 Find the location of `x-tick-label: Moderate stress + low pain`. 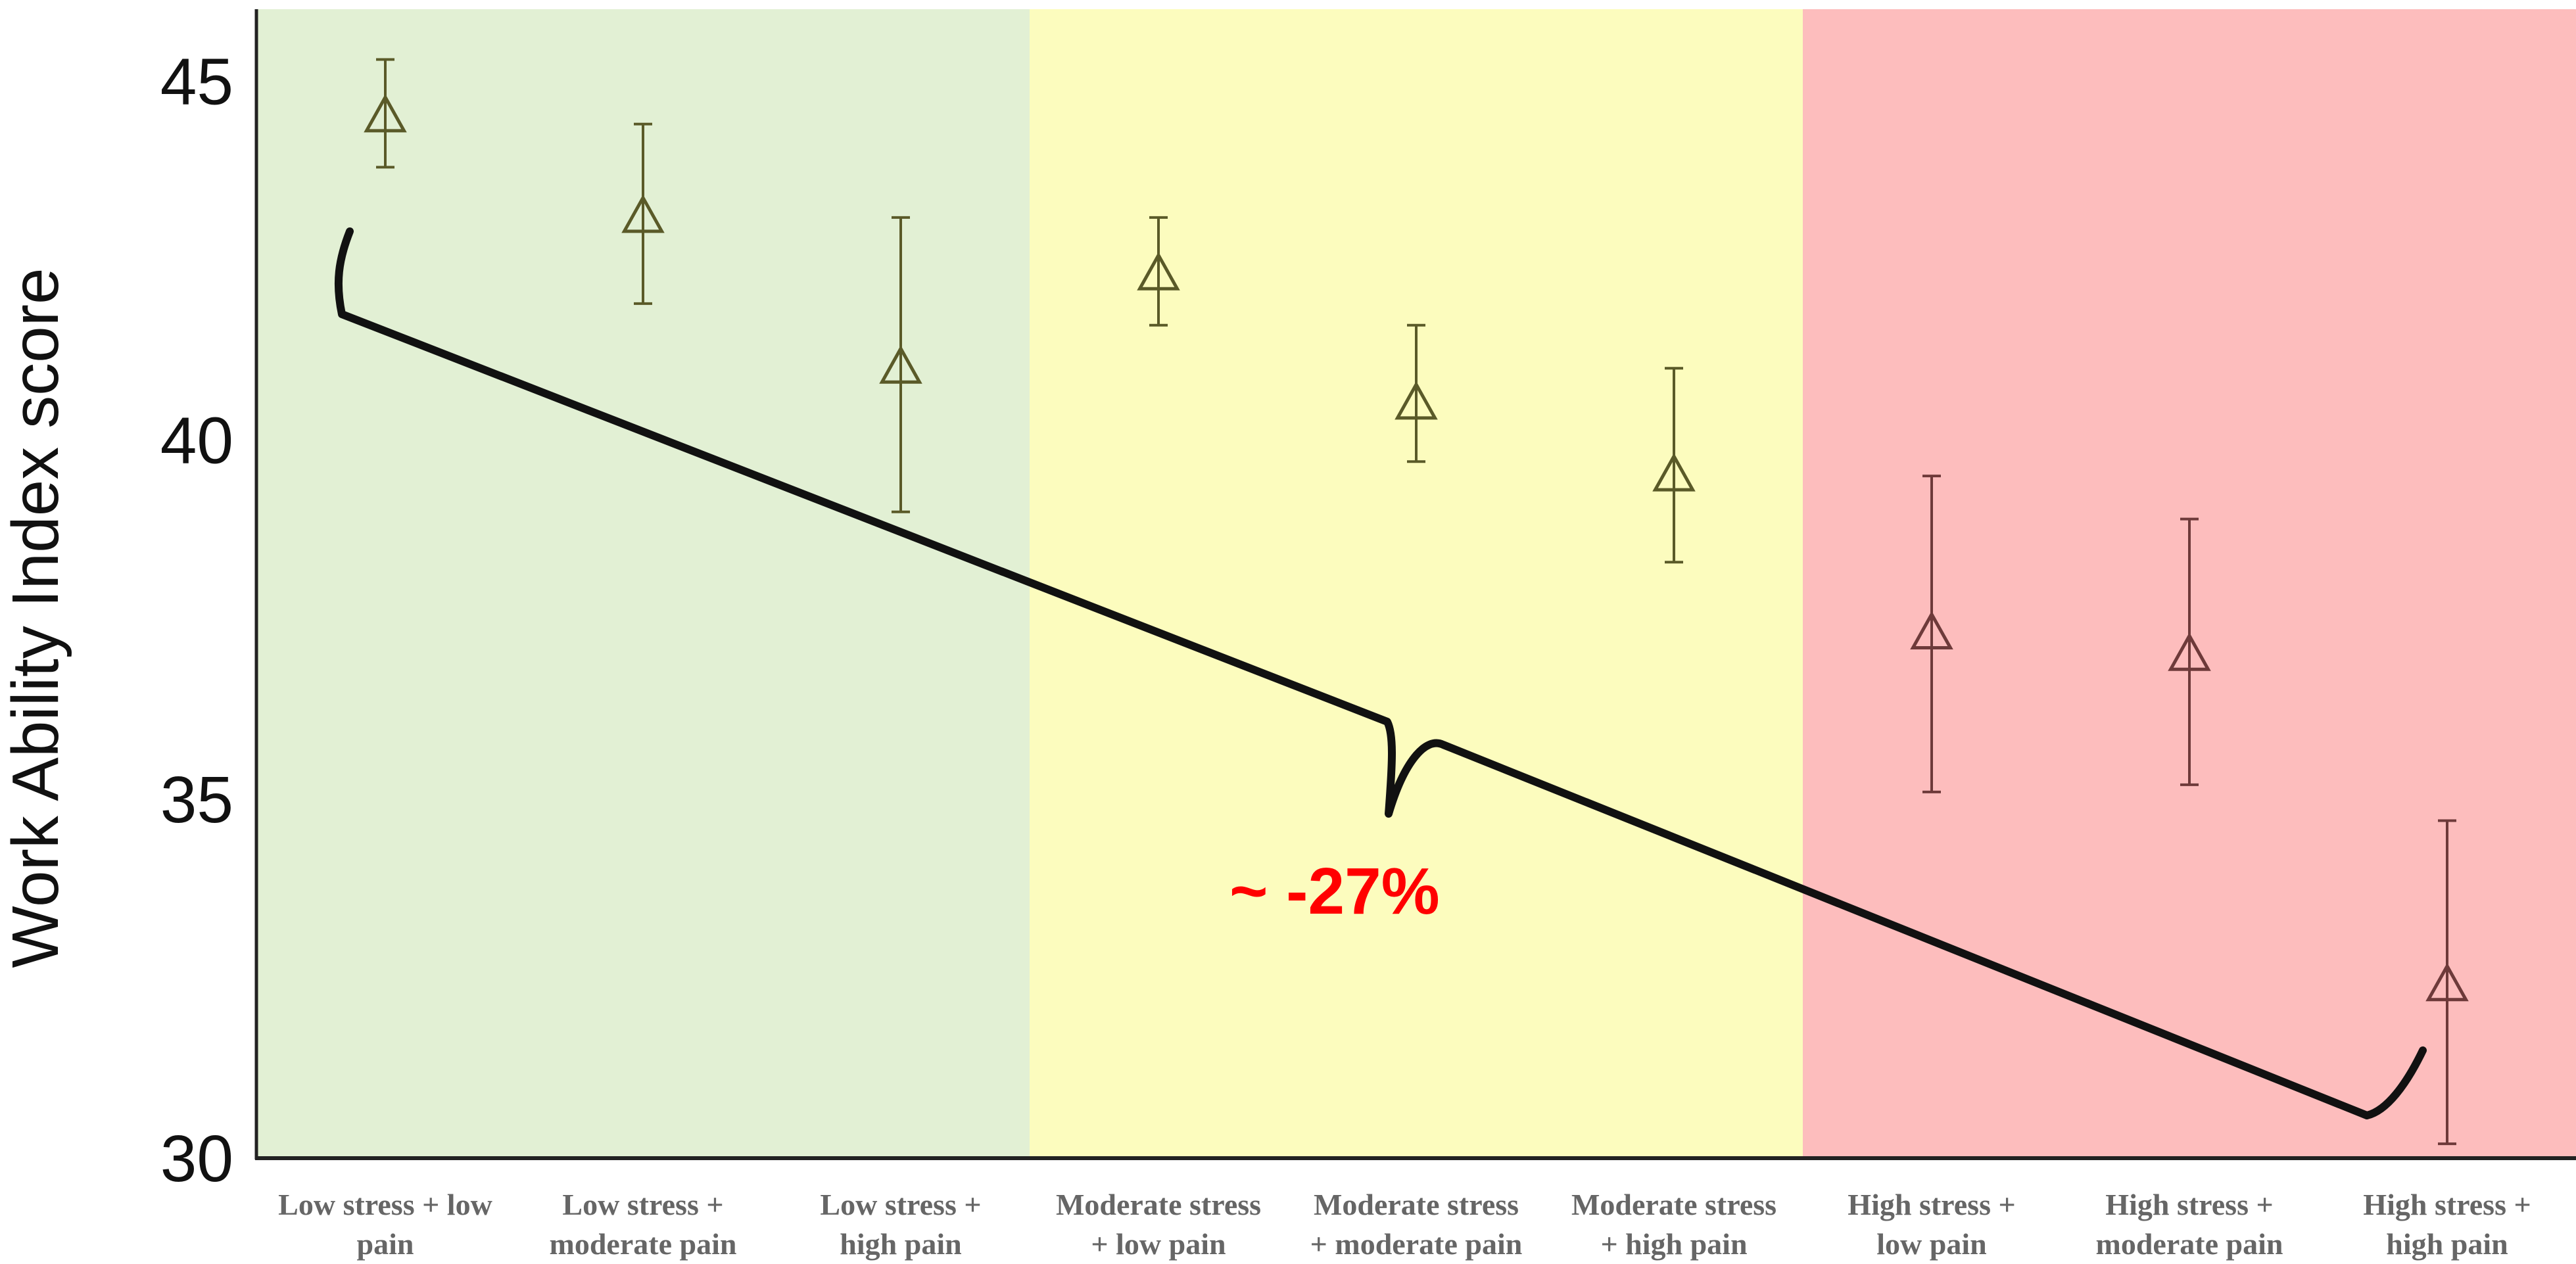

x-tick-label: Moderate stress + low pain is located at coordinates (1159, 1224).